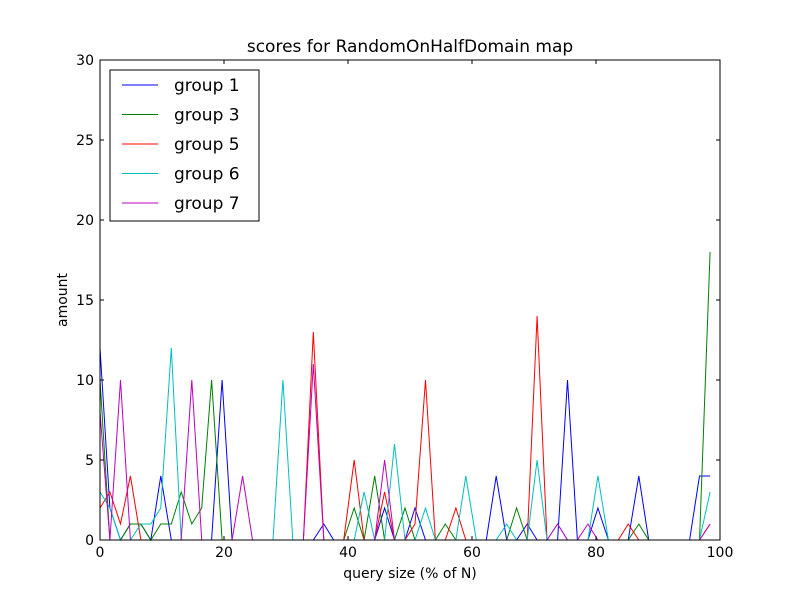 The image size is (800, 600). What do you see at coordinates (100, 553) in the screenshot?
I see `x-tick-label: 0` at bounding box center [100, 553].